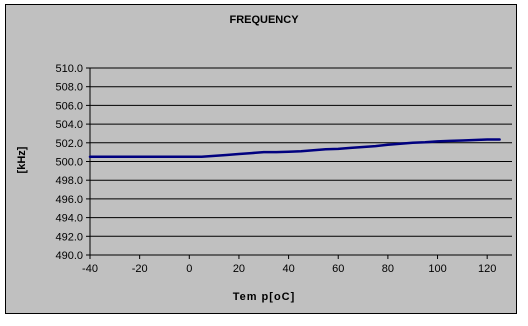 The height and width of the screenshot is (326, 528). Describe the element at coordinates (338, 269) in the screenshot. I see `x-tick-label: 60` at that location.